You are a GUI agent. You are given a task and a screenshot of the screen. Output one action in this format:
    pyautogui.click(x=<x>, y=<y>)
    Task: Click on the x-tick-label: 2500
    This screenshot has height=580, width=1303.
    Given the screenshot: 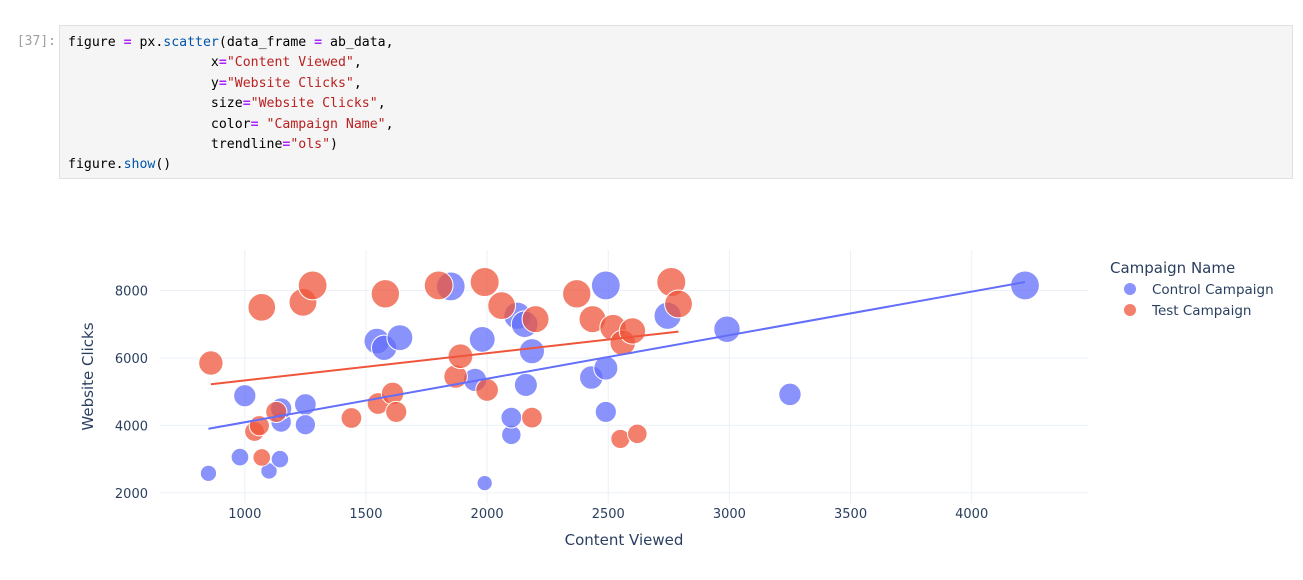 What is the action you would take?
    pyautogui.click(x=608, y=514)
    